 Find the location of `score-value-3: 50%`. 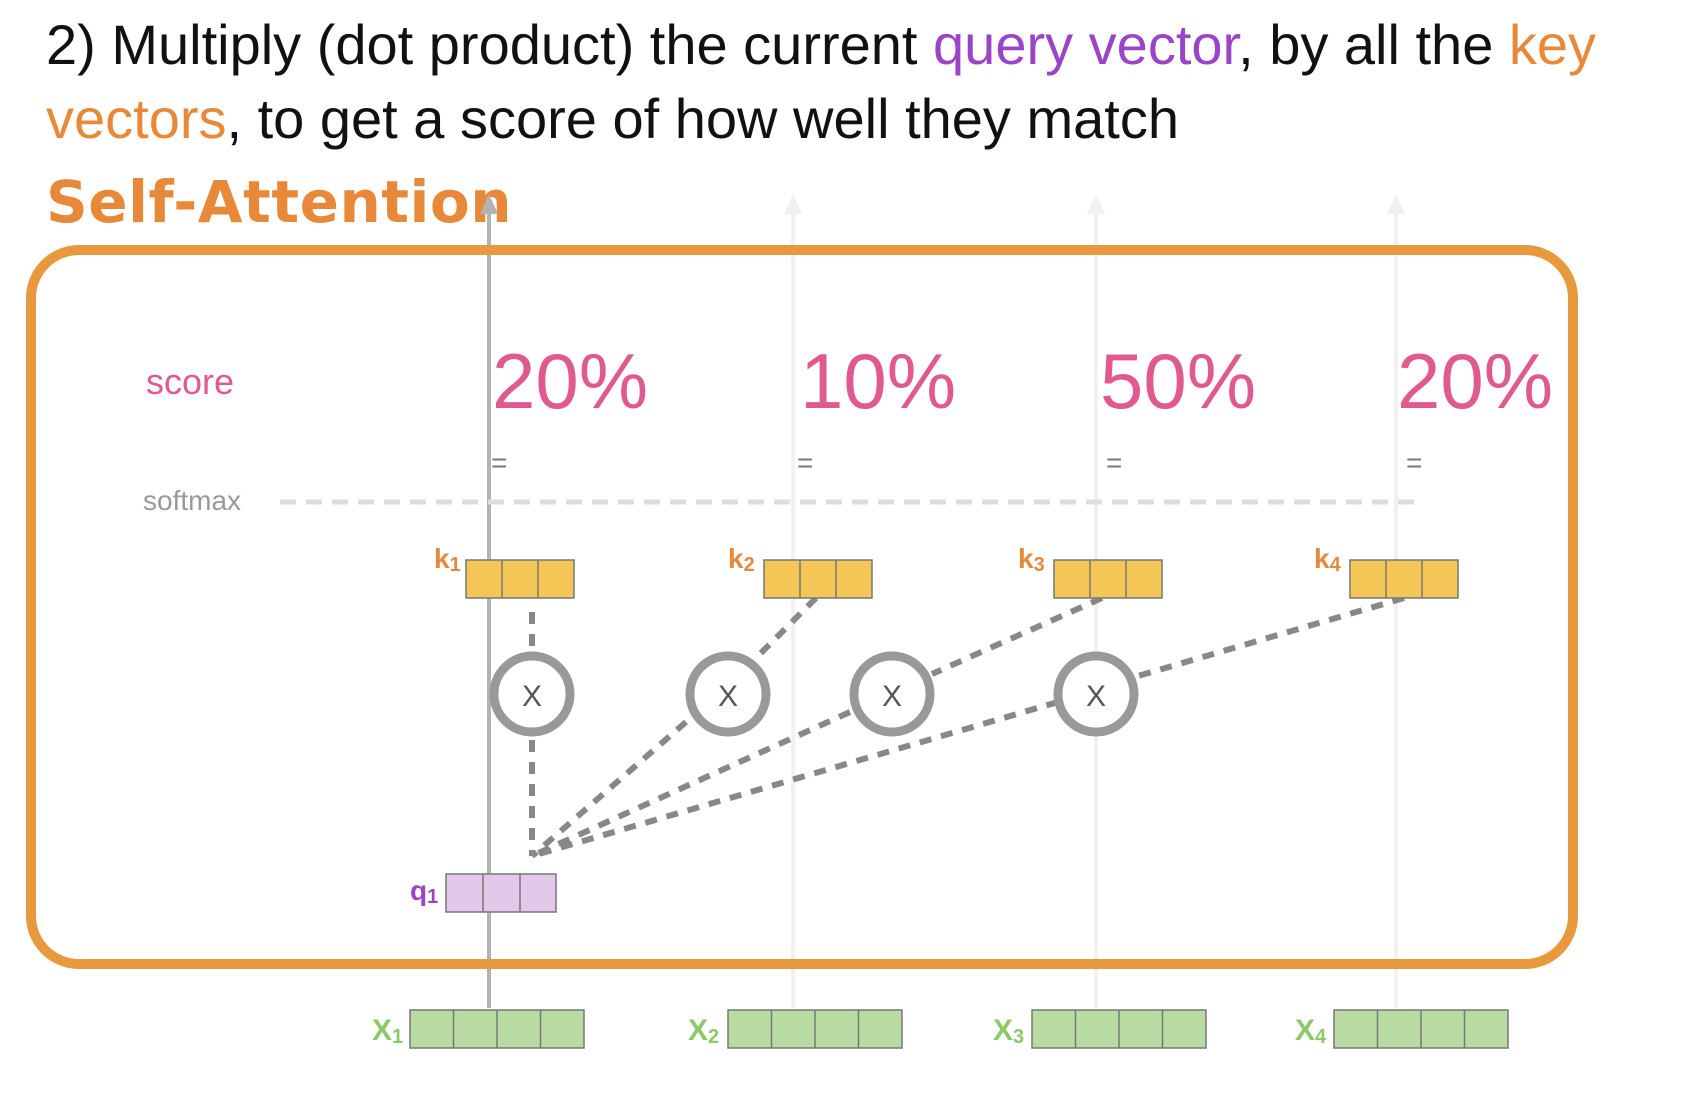

score-value-3: 50% is located at coordinates (1178, 381).